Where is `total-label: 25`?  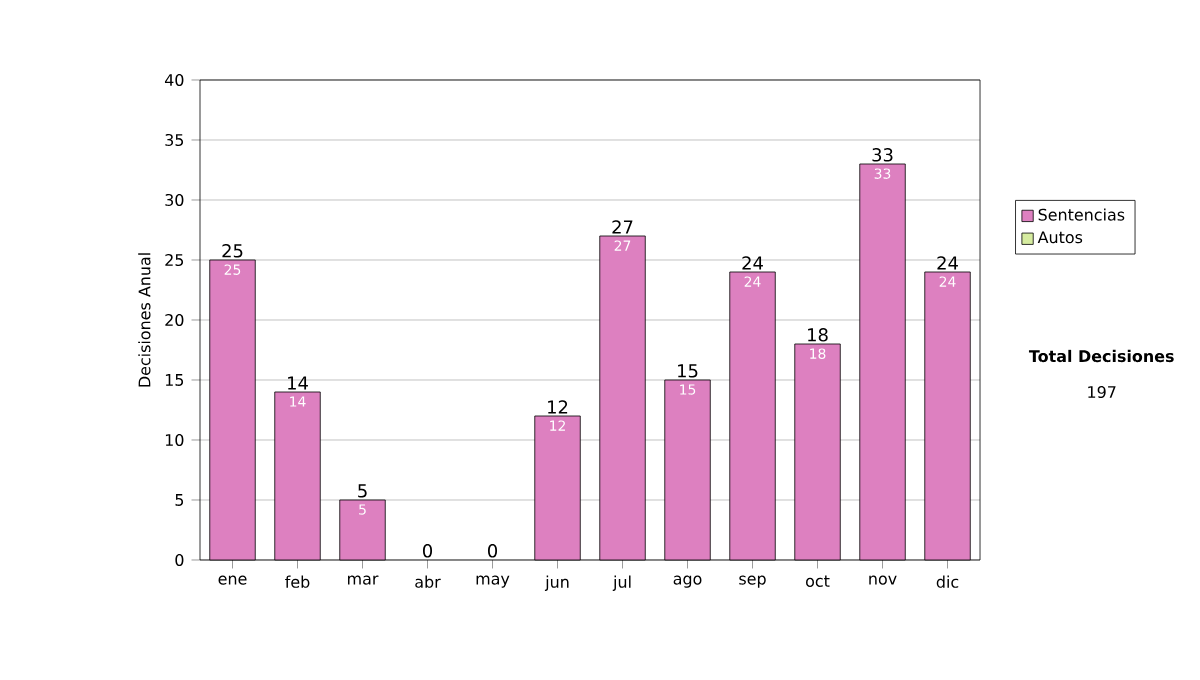
total-label: 25 is located at coordinates (232, 251).